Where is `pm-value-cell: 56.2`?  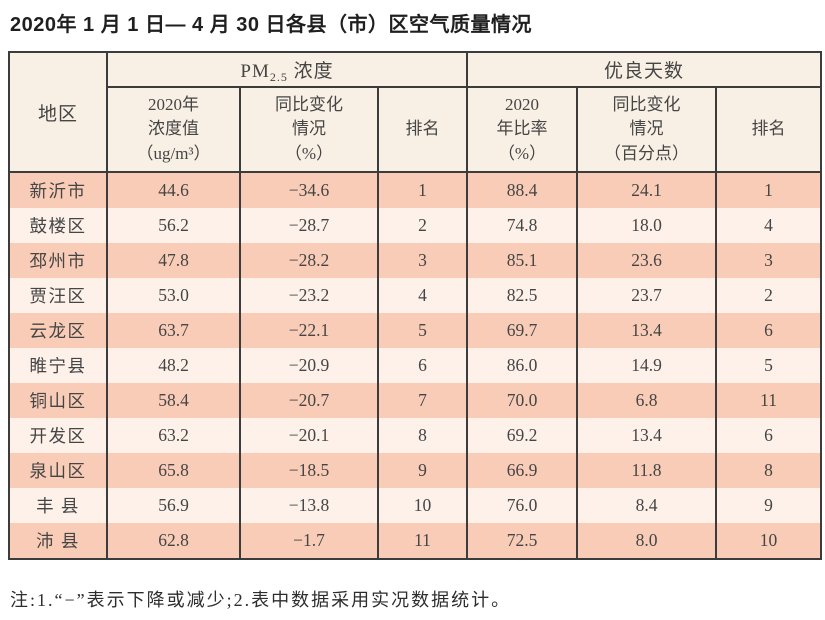
pm-value-cell: 56.2 is located at coordinates (174, 225).